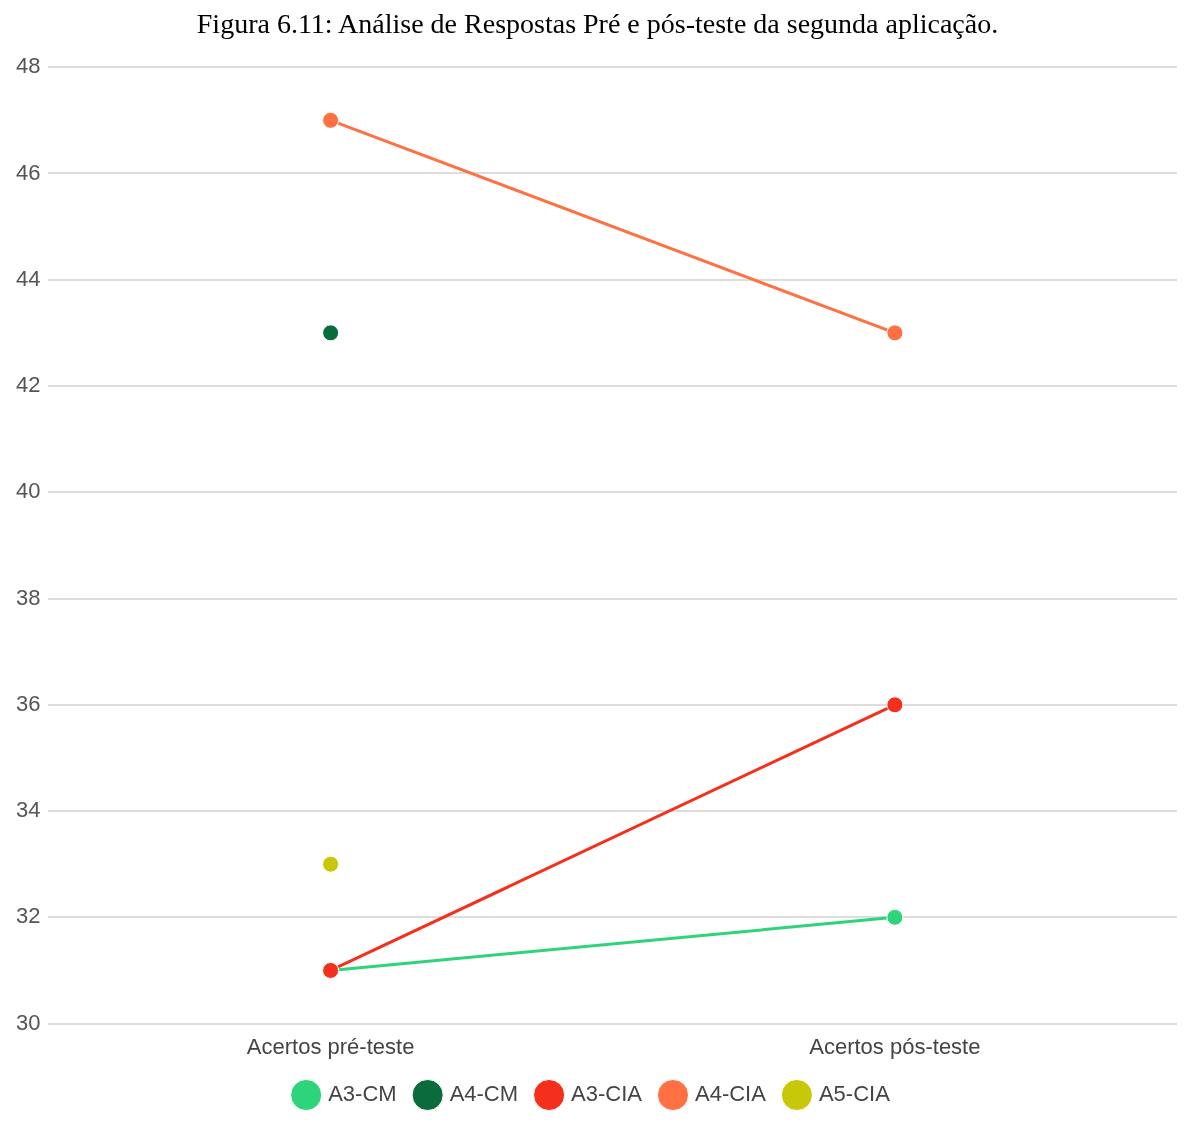 Image resolution: width=1195 pixels, height=1128 pixels. What do you see at coordinates (28, 1022) in the screenshot?
I see `y-tick-label: 30` at bounding box center [28, 1022].